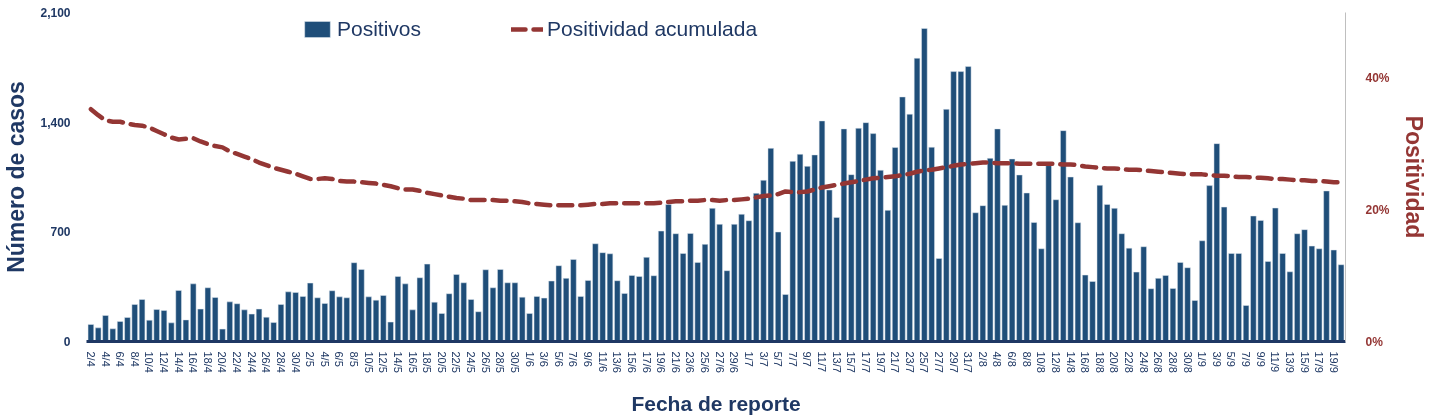 This screenshot has height=417, width=1430. Describe the element at coordinates (178, 362) in the screenshot. I see `x-tick-label: 14/4` at that location.